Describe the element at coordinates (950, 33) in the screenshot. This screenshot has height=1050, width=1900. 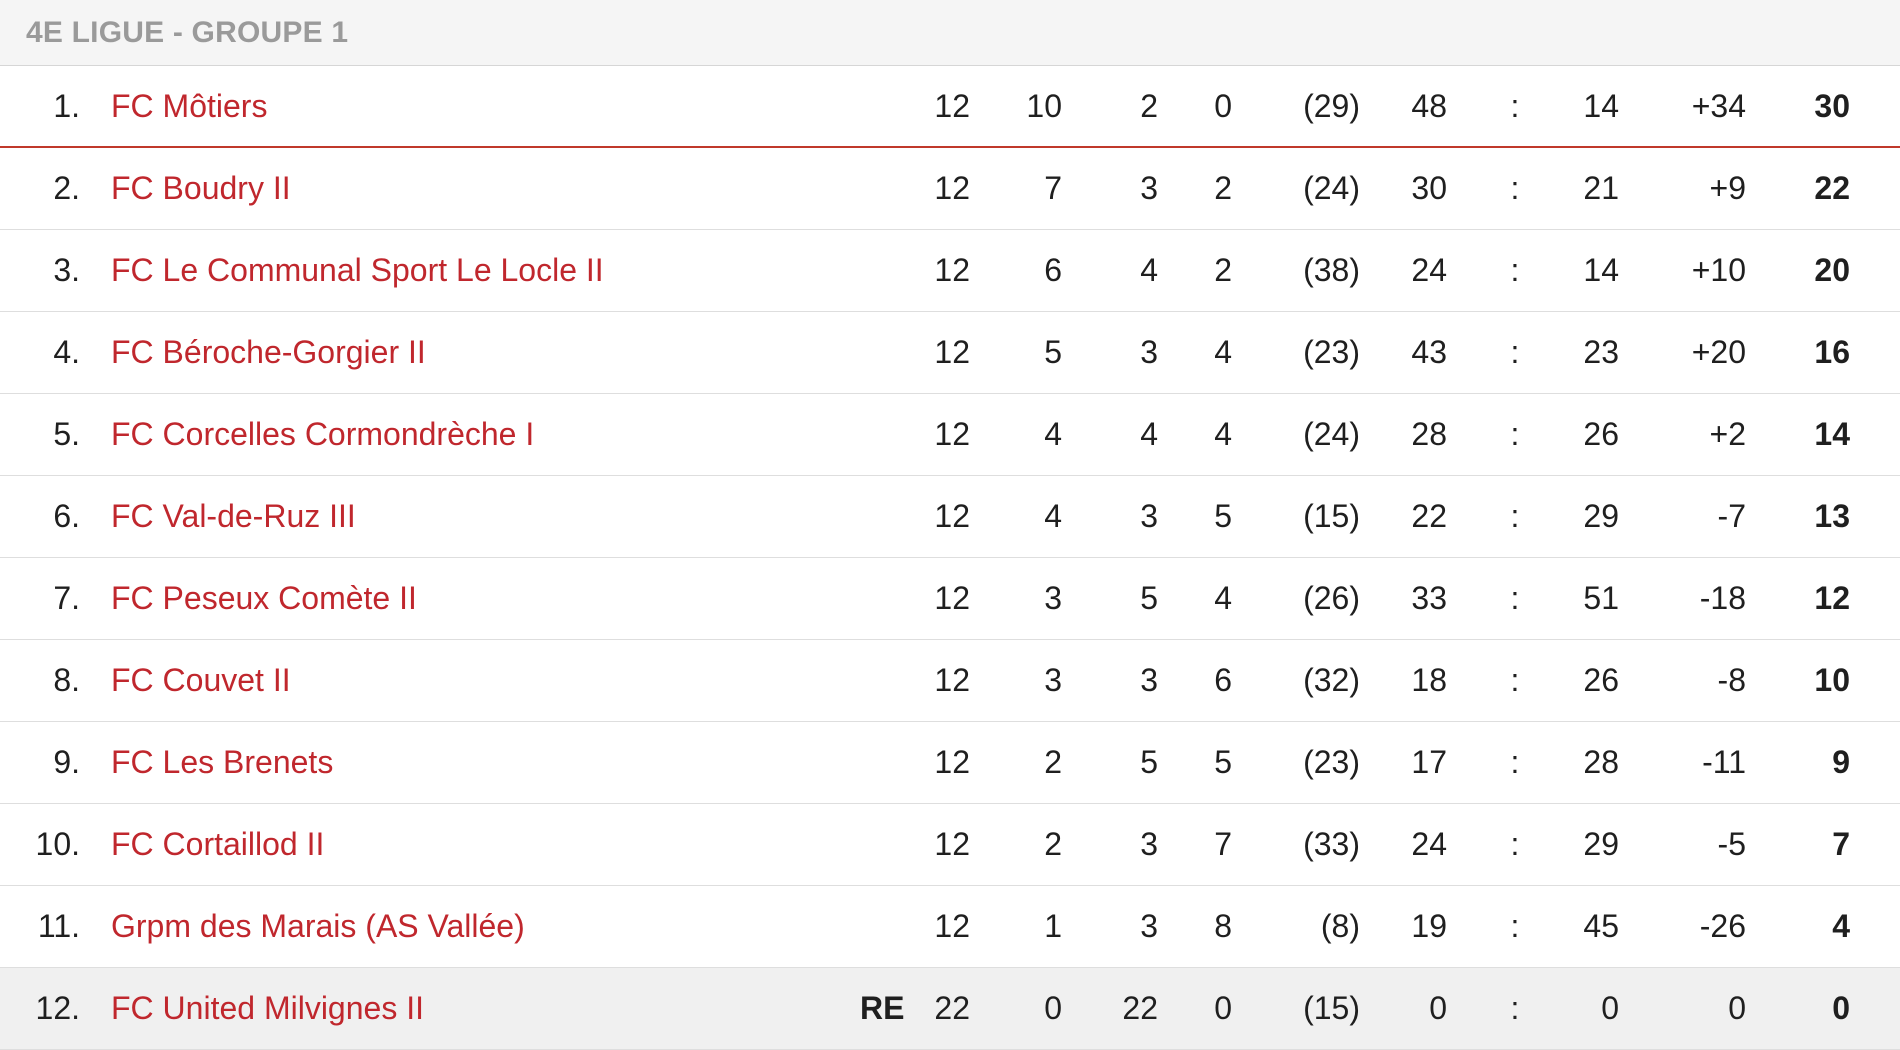
I see `group-header: 4E LIGUE - GROUPE 1` at that location.